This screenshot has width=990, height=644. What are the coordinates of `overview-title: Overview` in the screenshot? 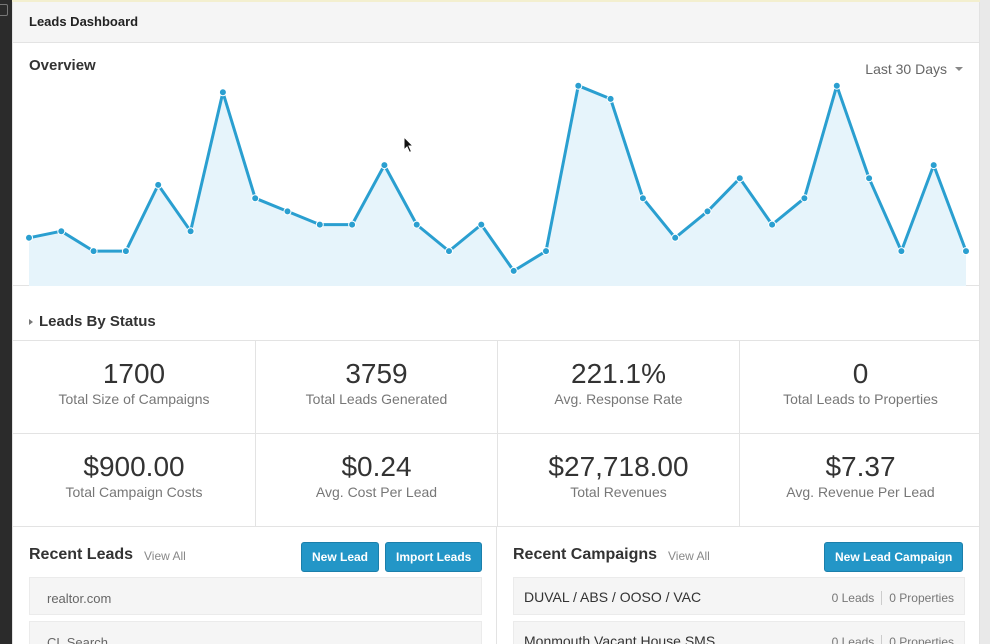 It's located at (62, 65).